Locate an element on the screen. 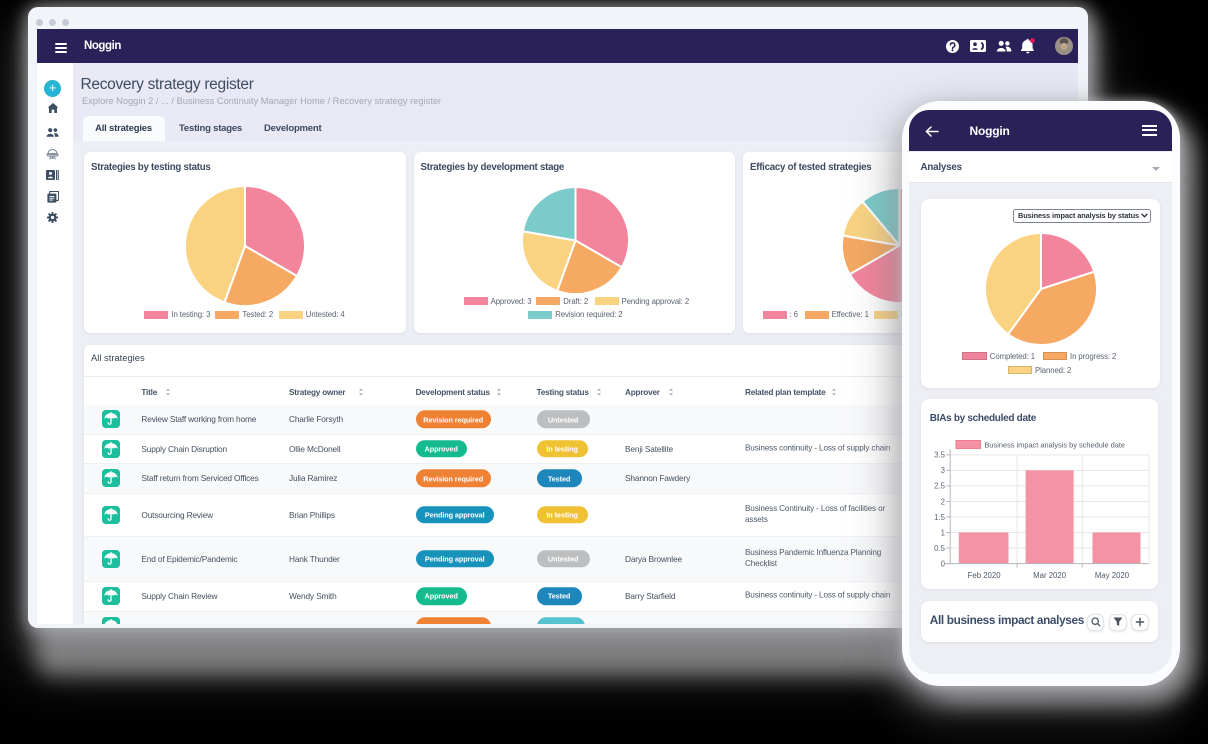 The height and width of the screenshot is (744, 1208). svg-text: 0 is located at coordinates (942, 563).